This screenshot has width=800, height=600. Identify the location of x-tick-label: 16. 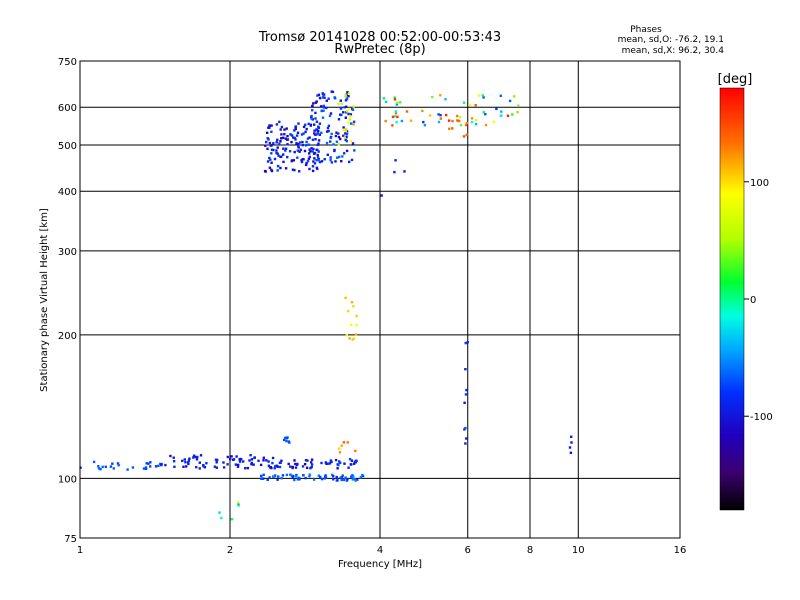
(680, 550).